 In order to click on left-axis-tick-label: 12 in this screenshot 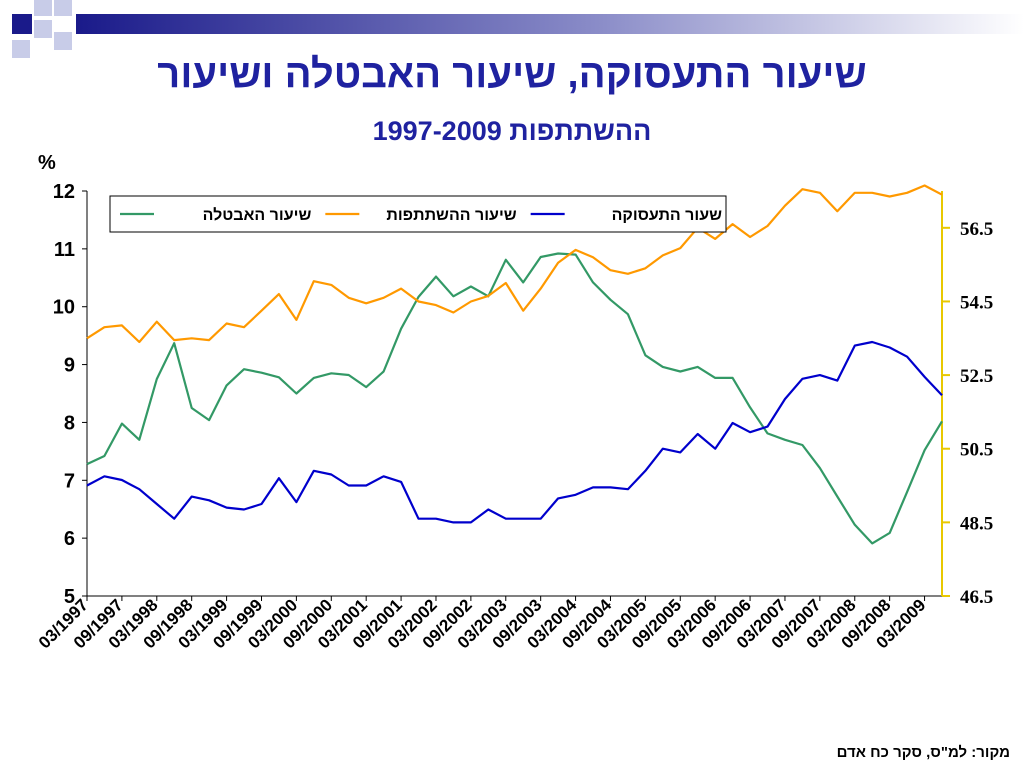, I will do `click(64, 192)`.